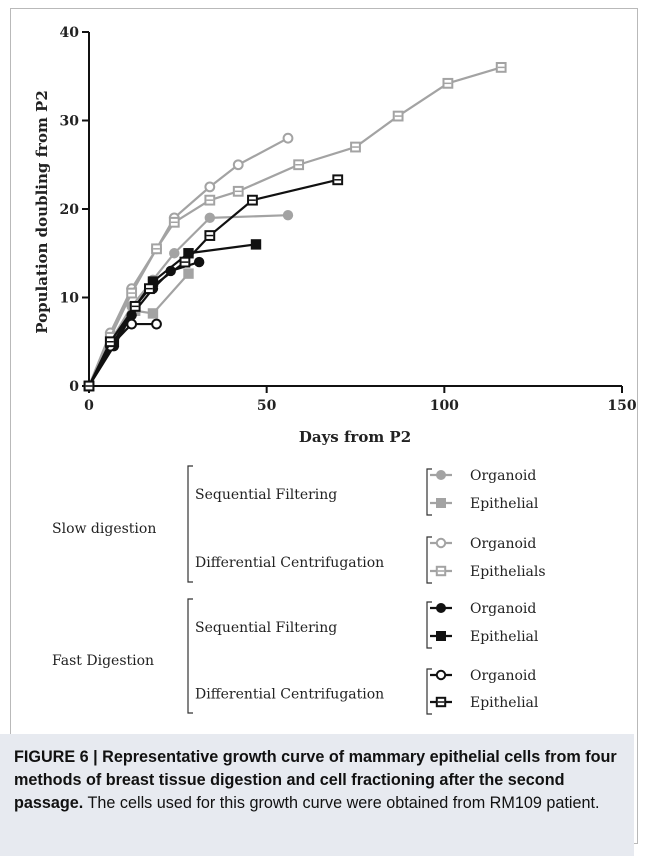 The width and height of the screenshot is (654, 856). What do you see at coordinates (74, 387) in the screenshot?
I see `y-tick-label: 0` at bounding box center [74, 387].